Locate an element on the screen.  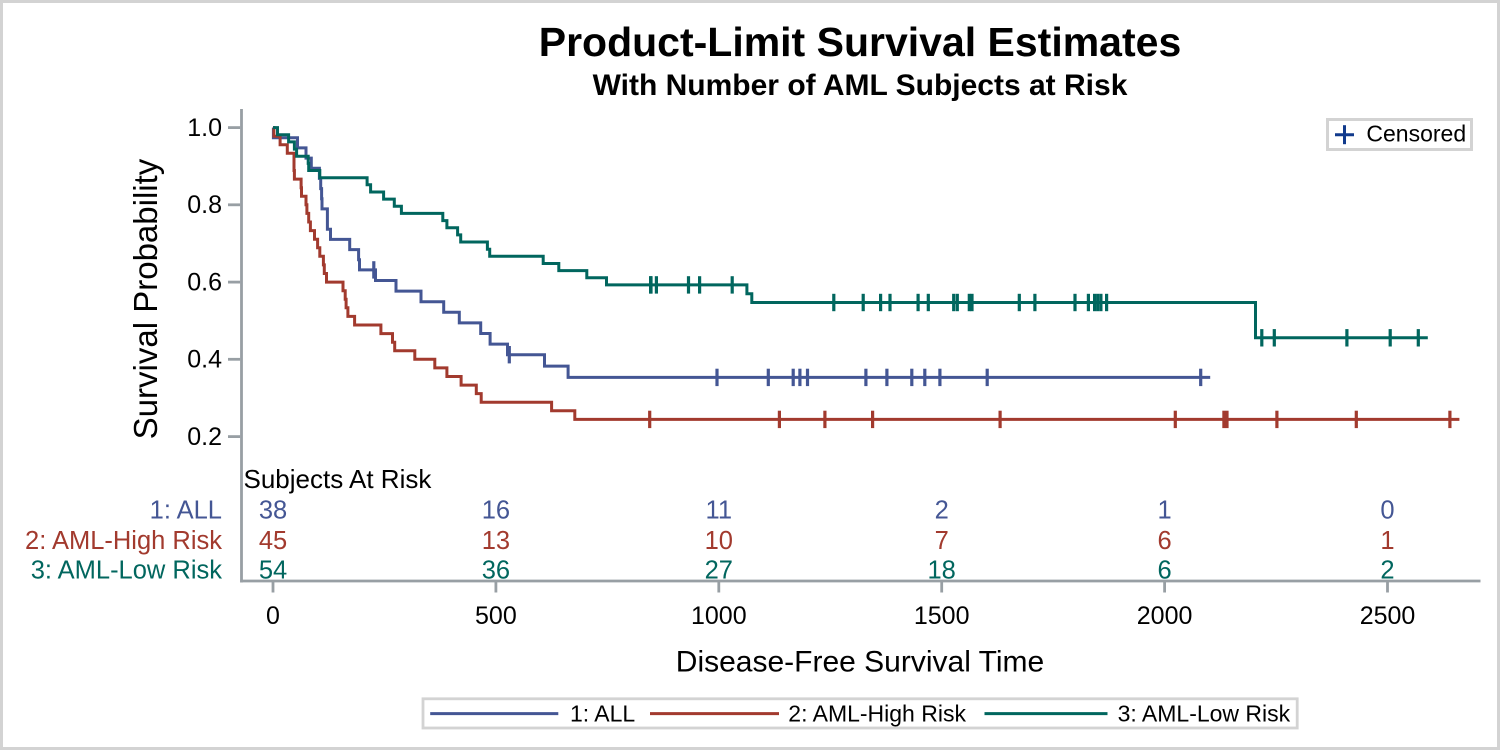
svg-text: 7 is located at coordinates (942, 541).